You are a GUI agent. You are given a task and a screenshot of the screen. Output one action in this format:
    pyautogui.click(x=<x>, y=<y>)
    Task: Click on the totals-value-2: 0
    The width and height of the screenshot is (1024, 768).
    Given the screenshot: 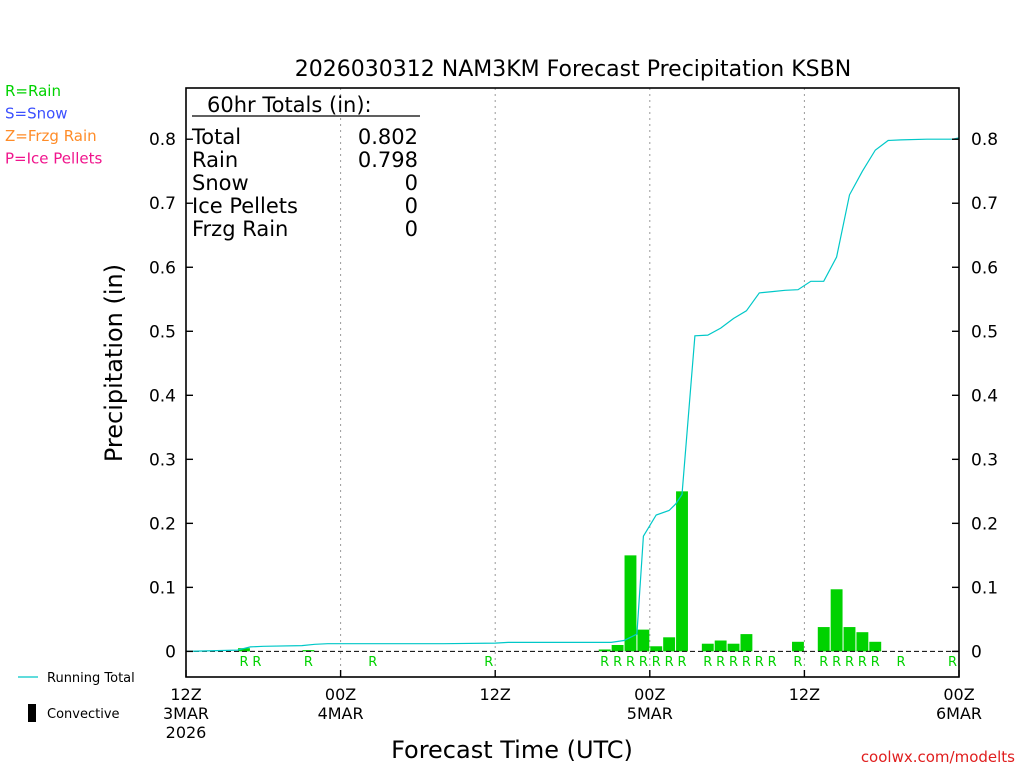 What is the action you would take?
    pyautogui.click(x=411, y=183)
    